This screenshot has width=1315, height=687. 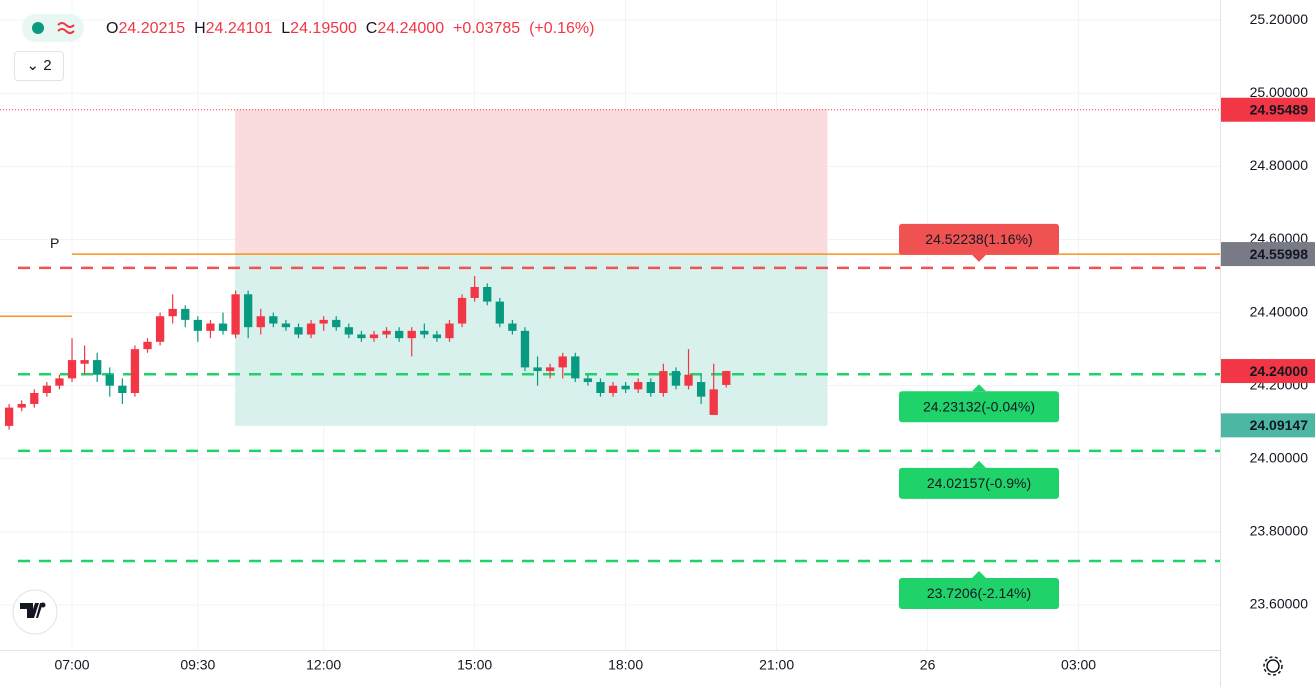 I want to click on level-label: 24.23132(-0.04%), so click(x=979, y=406).